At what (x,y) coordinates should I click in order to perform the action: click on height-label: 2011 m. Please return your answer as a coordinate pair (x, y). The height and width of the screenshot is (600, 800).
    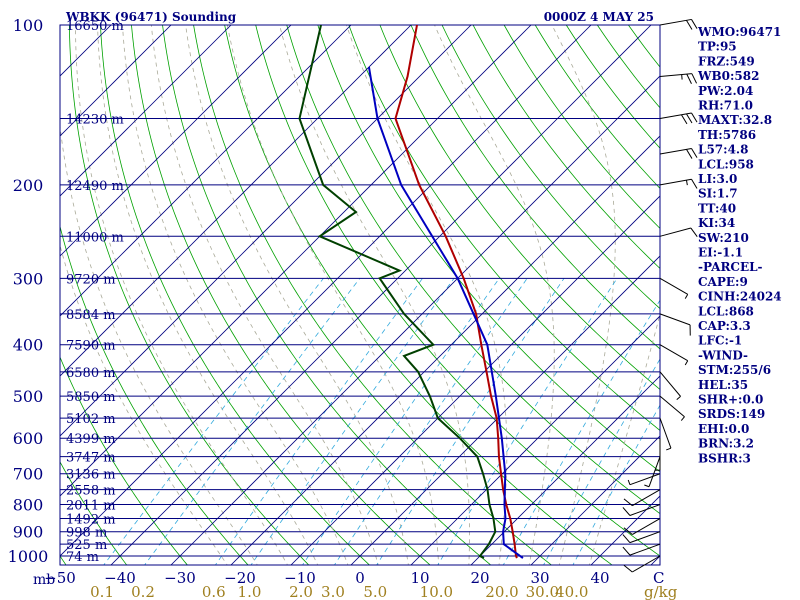
    Looking at the image, I should click on (91, 506).